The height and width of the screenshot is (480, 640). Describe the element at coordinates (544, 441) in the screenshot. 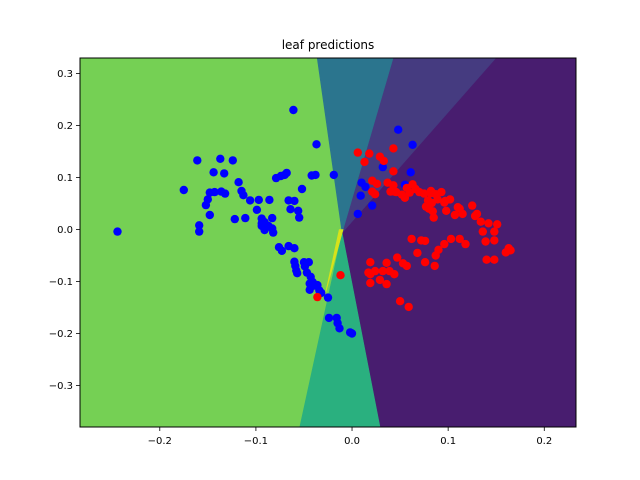

I see `x-tick-label: 0.2` at that location.